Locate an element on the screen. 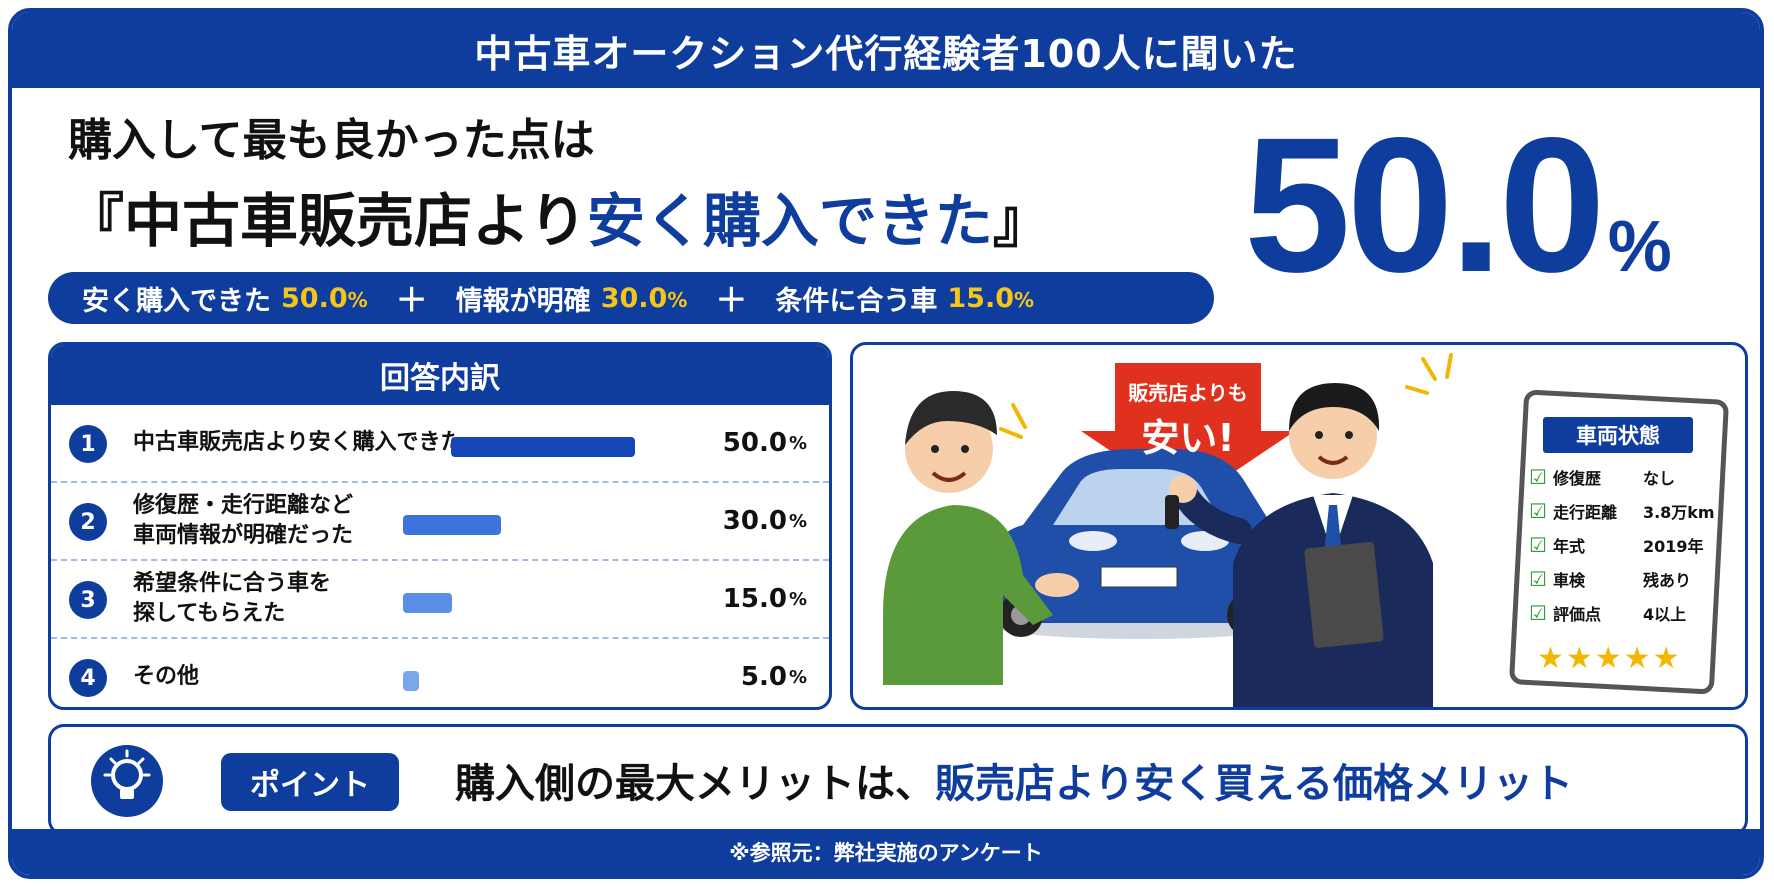 This screenshot has width=1774, height=887. summary-label-2: 情報が明確 is located at coordinates (523, 301).